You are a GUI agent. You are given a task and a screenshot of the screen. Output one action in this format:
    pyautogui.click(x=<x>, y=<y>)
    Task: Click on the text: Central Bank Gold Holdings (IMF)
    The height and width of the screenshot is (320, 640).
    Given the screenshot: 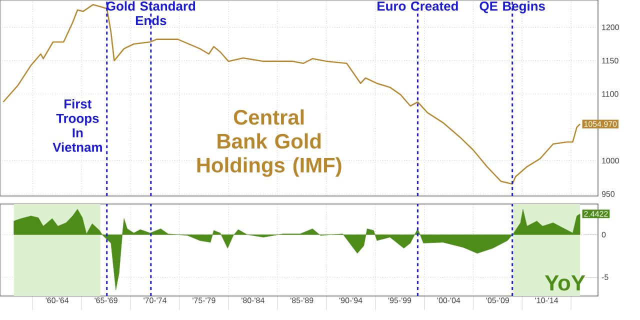 What is the action you would take?
    pyautogui.click(x=269, y=143)
    